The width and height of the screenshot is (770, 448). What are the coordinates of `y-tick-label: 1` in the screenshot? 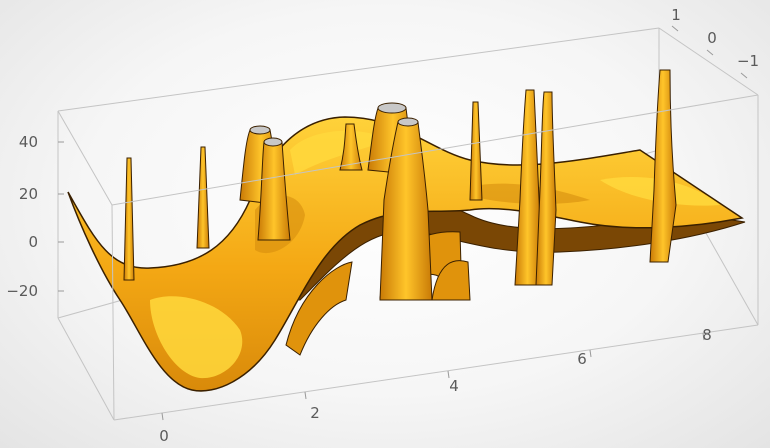 It's located at (676, 15).